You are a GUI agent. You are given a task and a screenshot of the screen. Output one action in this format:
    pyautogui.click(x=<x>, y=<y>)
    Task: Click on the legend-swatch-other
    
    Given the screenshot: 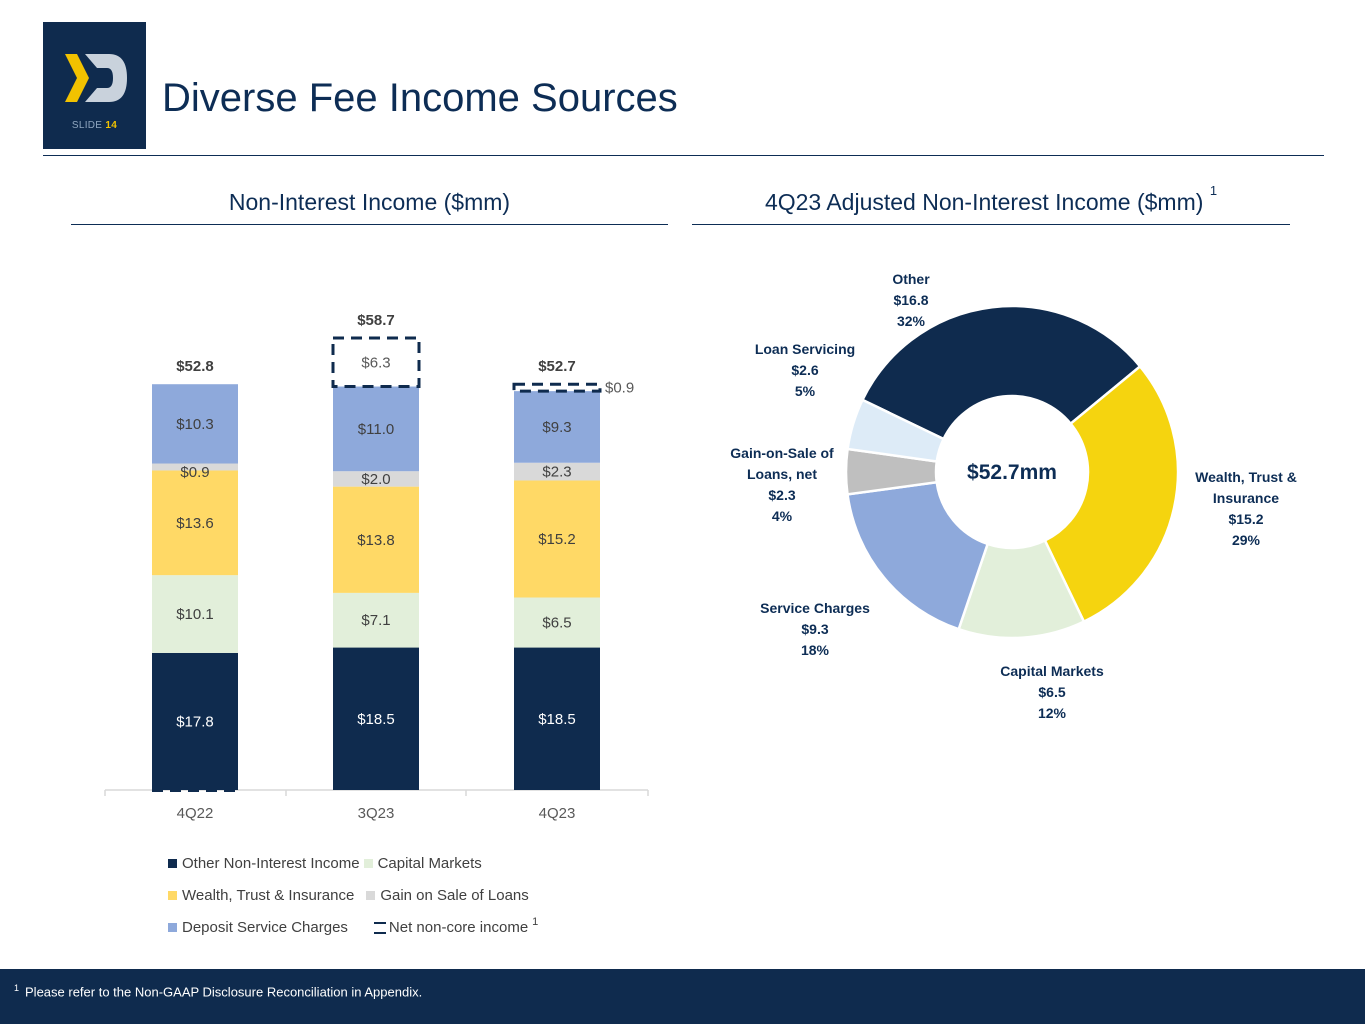 What is the action you would take?
    pyautogui.click(x=172, y=863)
    